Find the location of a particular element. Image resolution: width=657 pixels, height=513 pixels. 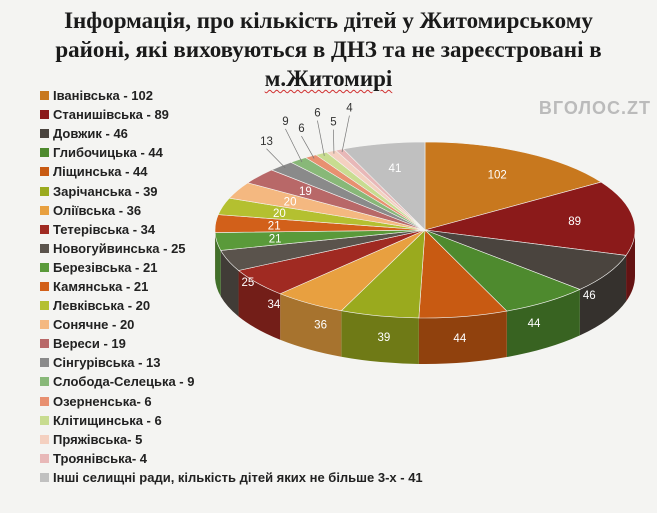

data-label: 46 is located at coordinates (589, 296).